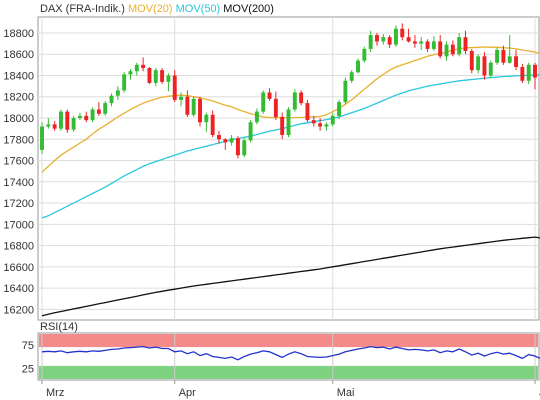  What do you see at coordinates (18, 119) in the screenshot?
I see `y-tick-label: 18000` at bounding box center [18, 119].